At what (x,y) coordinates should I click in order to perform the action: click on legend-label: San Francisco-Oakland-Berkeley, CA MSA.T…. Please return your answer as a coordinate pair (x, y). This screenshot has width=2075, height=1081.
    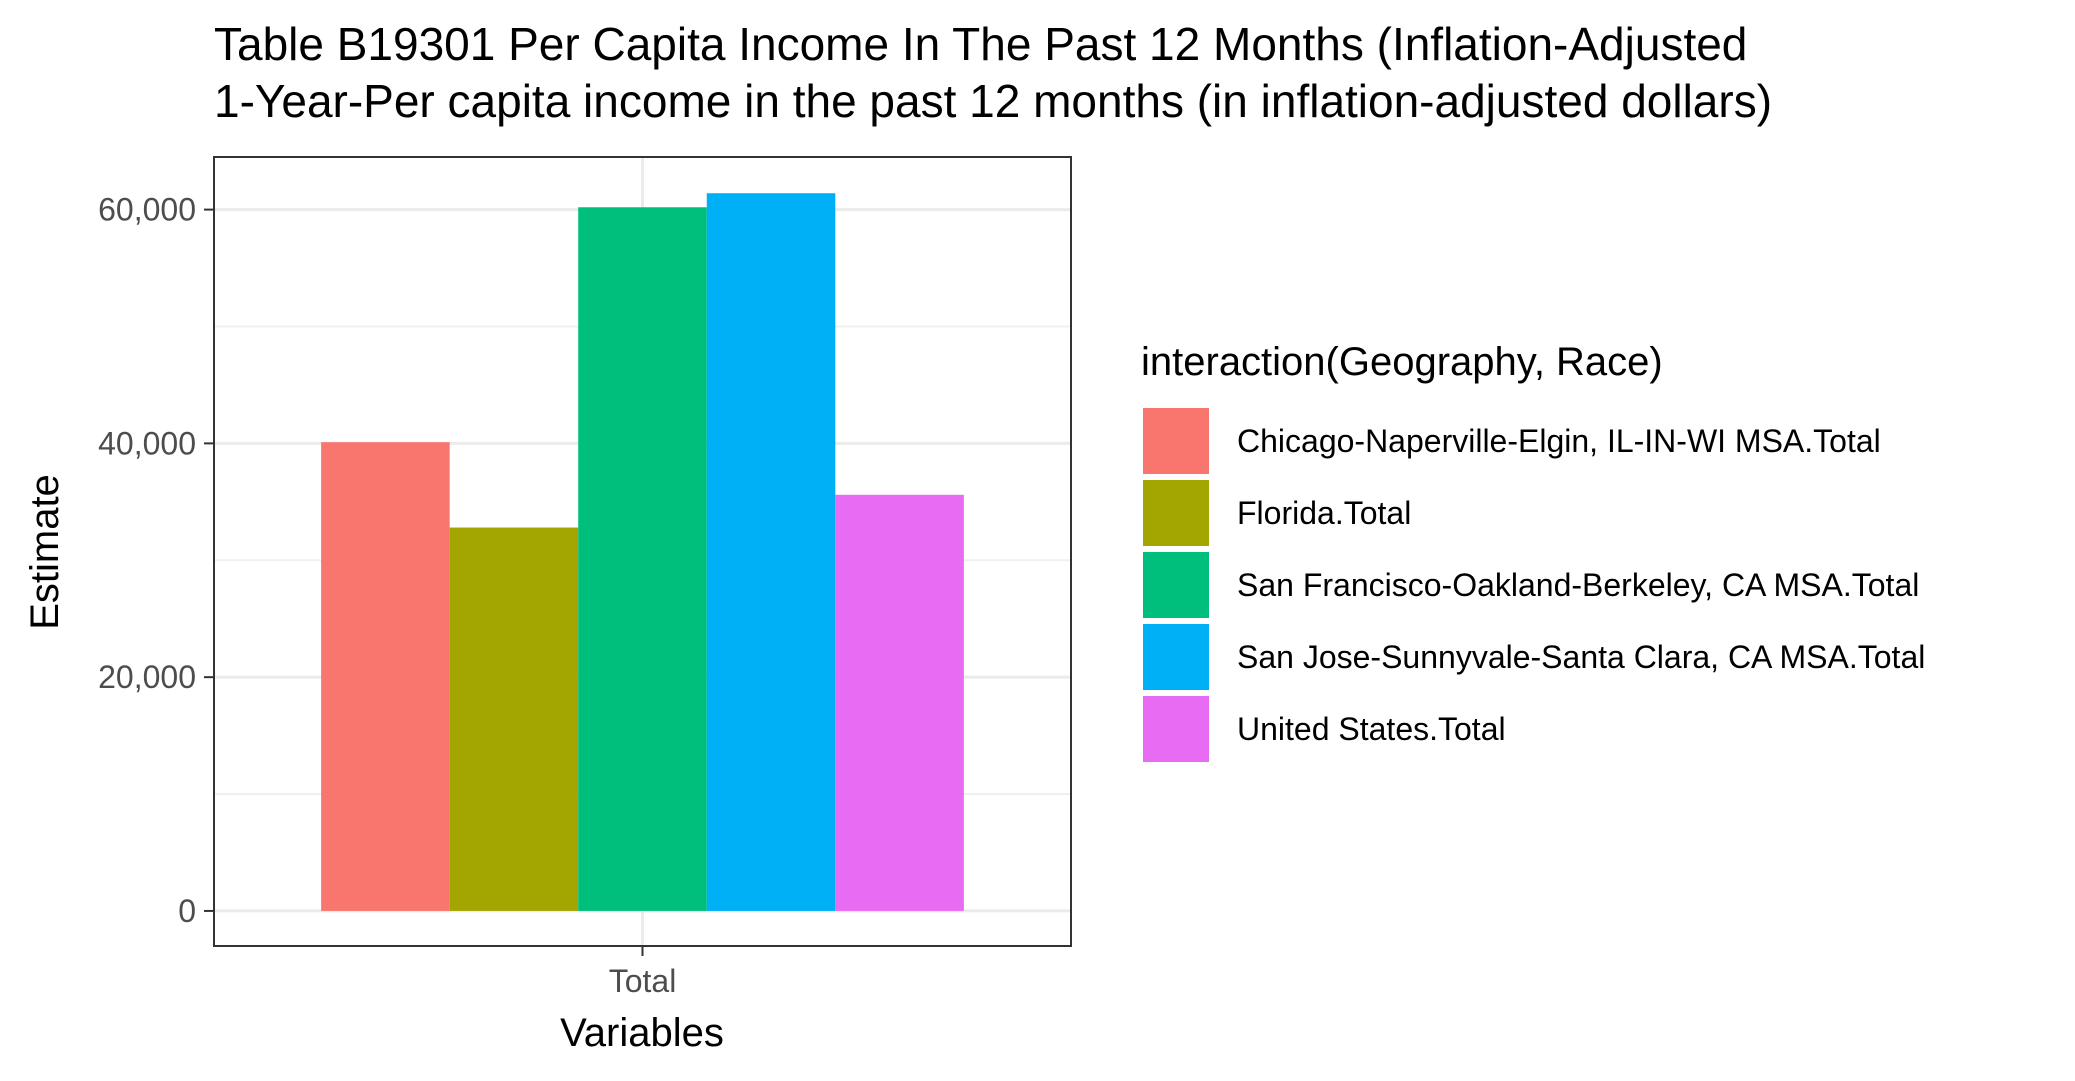
    Looking at the image, I should click on (1578, 585).